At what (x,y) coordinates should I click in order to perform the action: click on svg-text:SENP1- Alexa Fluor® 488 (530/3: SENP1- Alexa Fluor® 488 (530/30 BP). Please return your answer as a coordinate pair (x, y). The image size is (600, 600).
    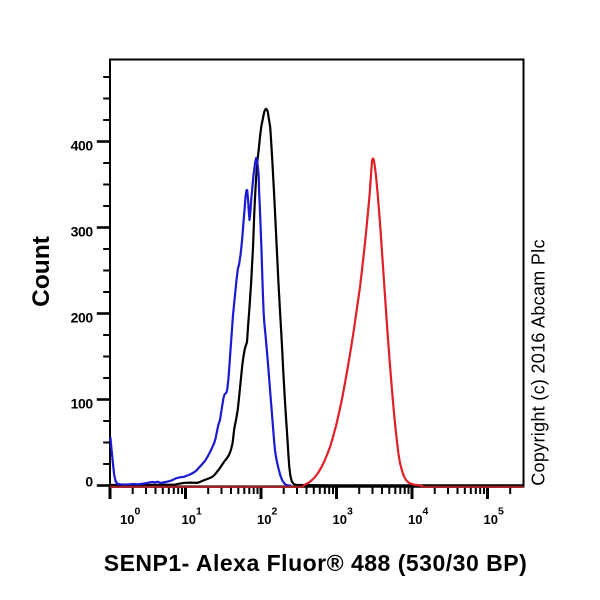
    Looking at the image, I should click on (315, 563).